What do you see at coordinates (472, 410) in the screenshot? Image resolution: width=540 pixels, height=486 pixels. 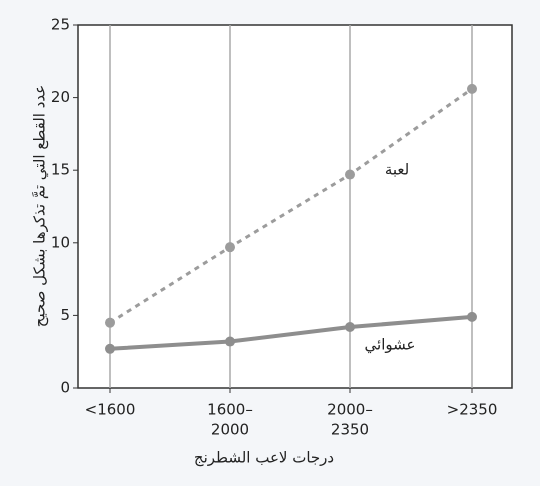 I see `x-tick-label: >2350` at bounding box center [472, 410].